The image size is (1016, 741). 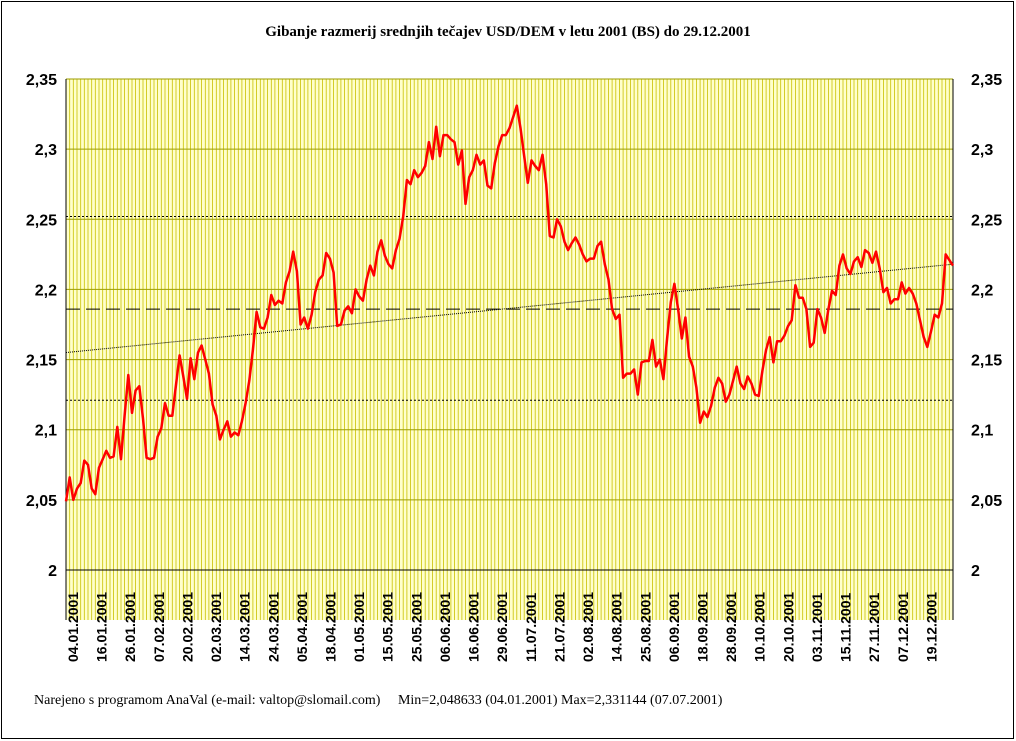 I want to click on y-tick-label-left: 2,35, so click(x=41, y=80).